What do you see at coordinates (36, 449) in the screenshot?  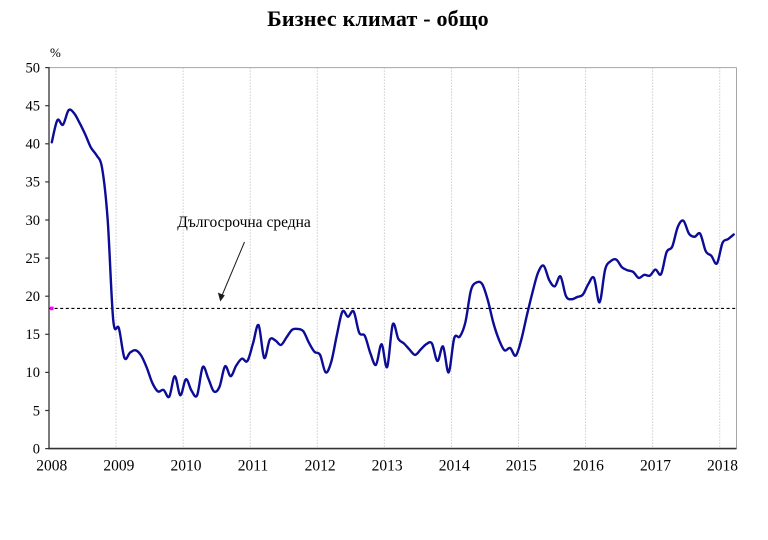 I see `y-tick-label: 0` at bounding box center [36, 449].